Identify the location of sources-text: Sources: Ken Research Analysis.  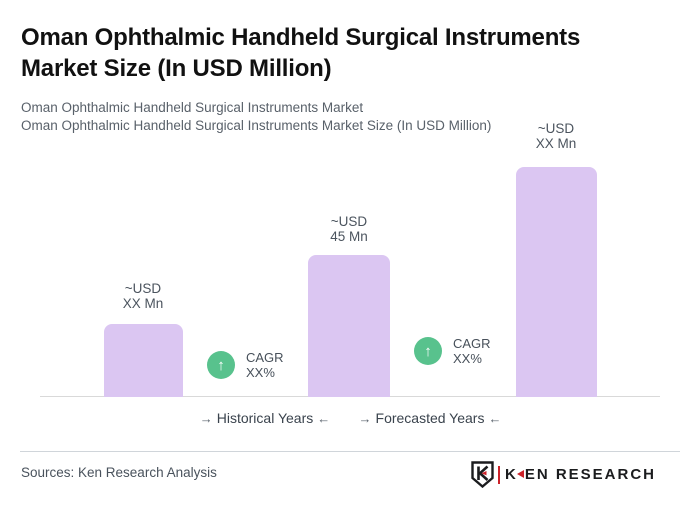
(119, 472).